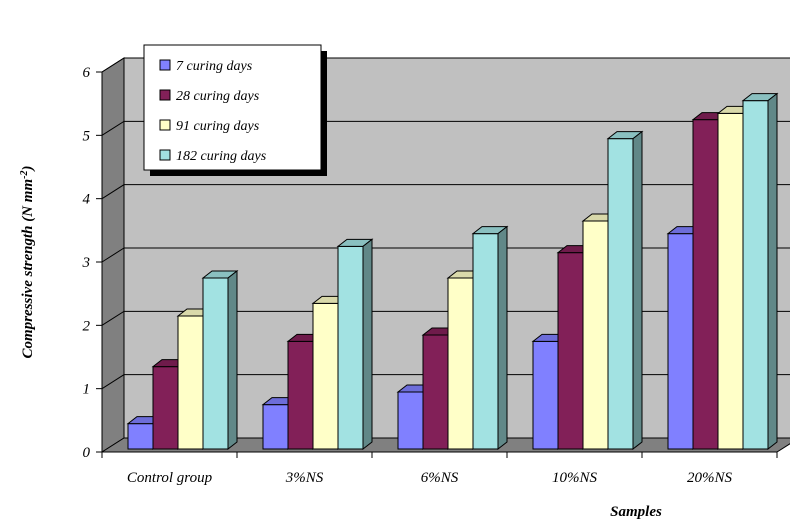 The image size is (790, 524). What do you see at coordinates (24, 175) in the screenshot?
I see `y-axis-title-superscript: -2` at bounding box center [24, 175].